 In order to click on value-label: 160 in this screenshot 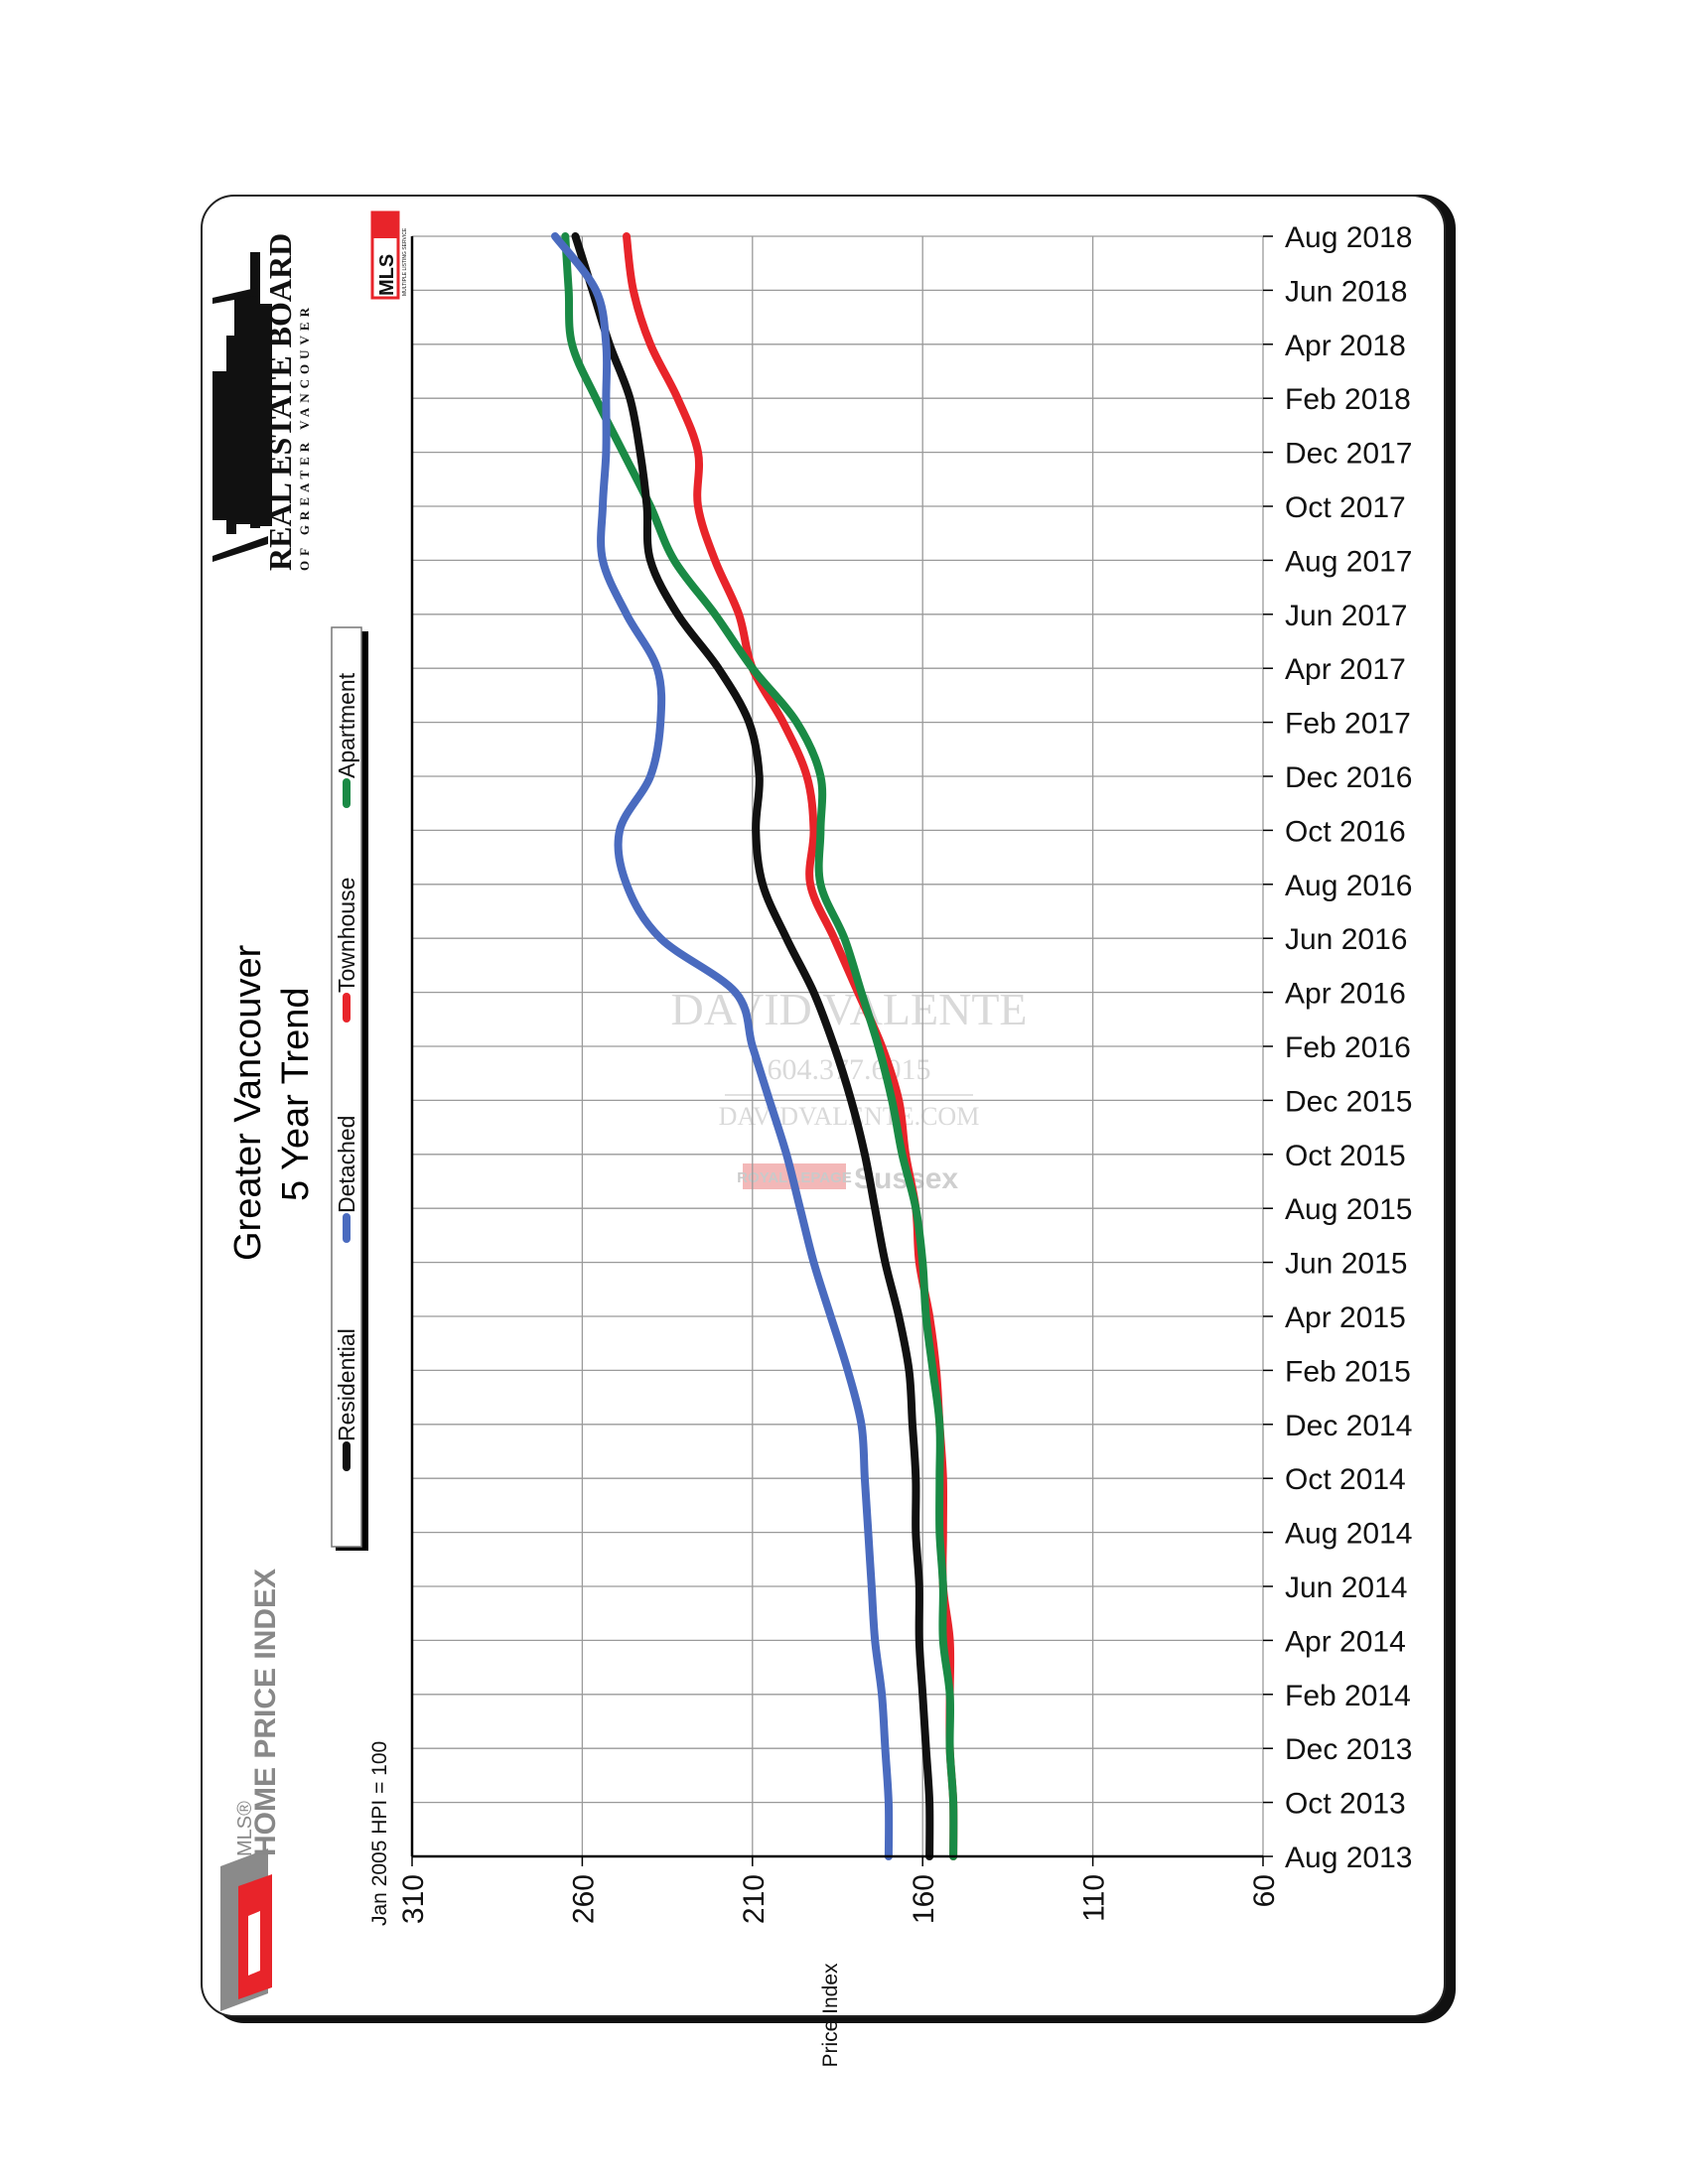, I will do `click(924, 1899)`.